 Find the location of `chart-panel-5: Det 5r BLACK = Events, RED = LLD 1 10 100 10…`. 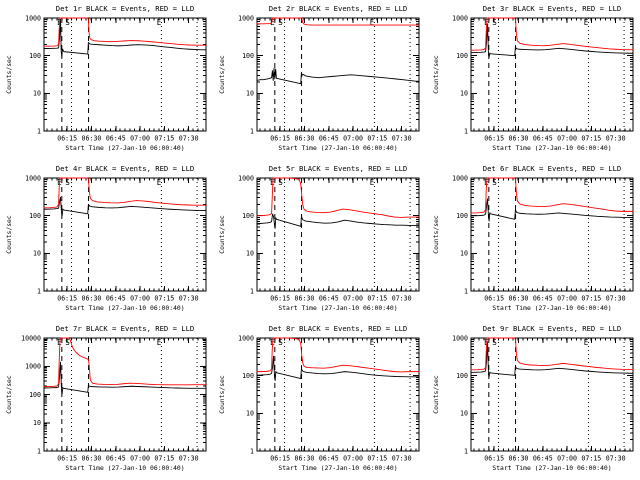

chart-panel-5: Det 5r BLACK = Events, RED = LLD 1 10 100 10… is located at coordinates (319, 240).